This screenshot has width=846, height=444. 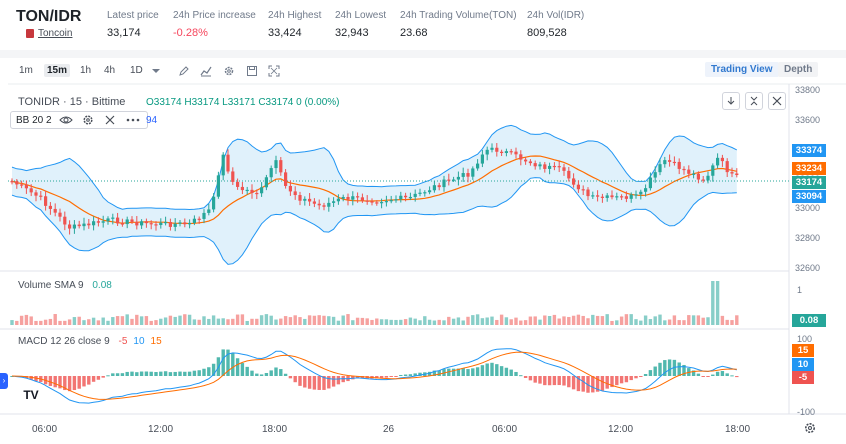 What do you see at coordinates (156, 71) in the screenshot?
I see `chevron-down-icon` at bounding box center [156, 71].